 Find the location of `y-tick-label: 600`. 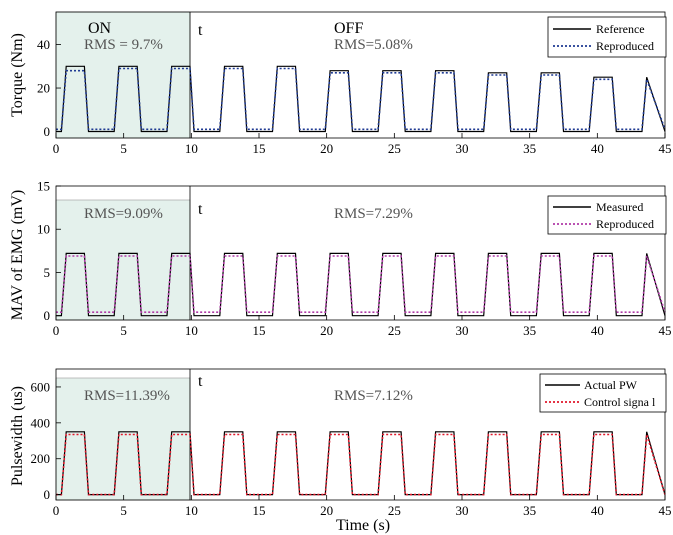

y-tick-label: 600 is located at coordinates (41, 386).